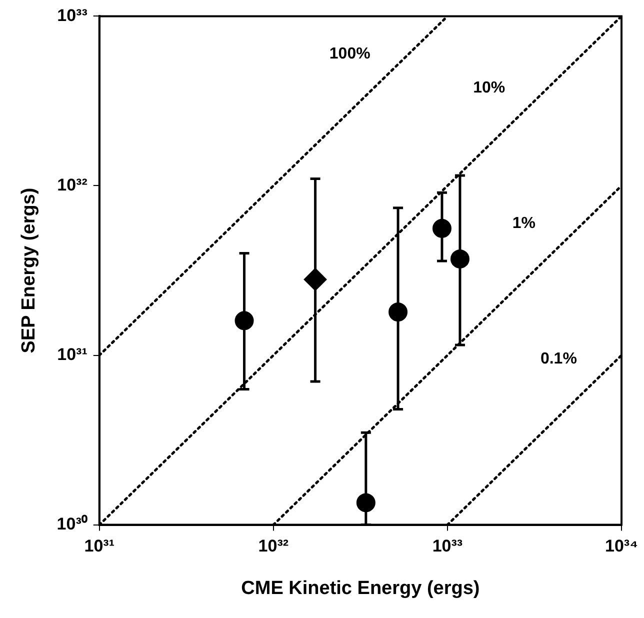  Describe the element at coordinates (99, 546) in the screenshot. I see `x-tick-label: 10³¹` at that location.